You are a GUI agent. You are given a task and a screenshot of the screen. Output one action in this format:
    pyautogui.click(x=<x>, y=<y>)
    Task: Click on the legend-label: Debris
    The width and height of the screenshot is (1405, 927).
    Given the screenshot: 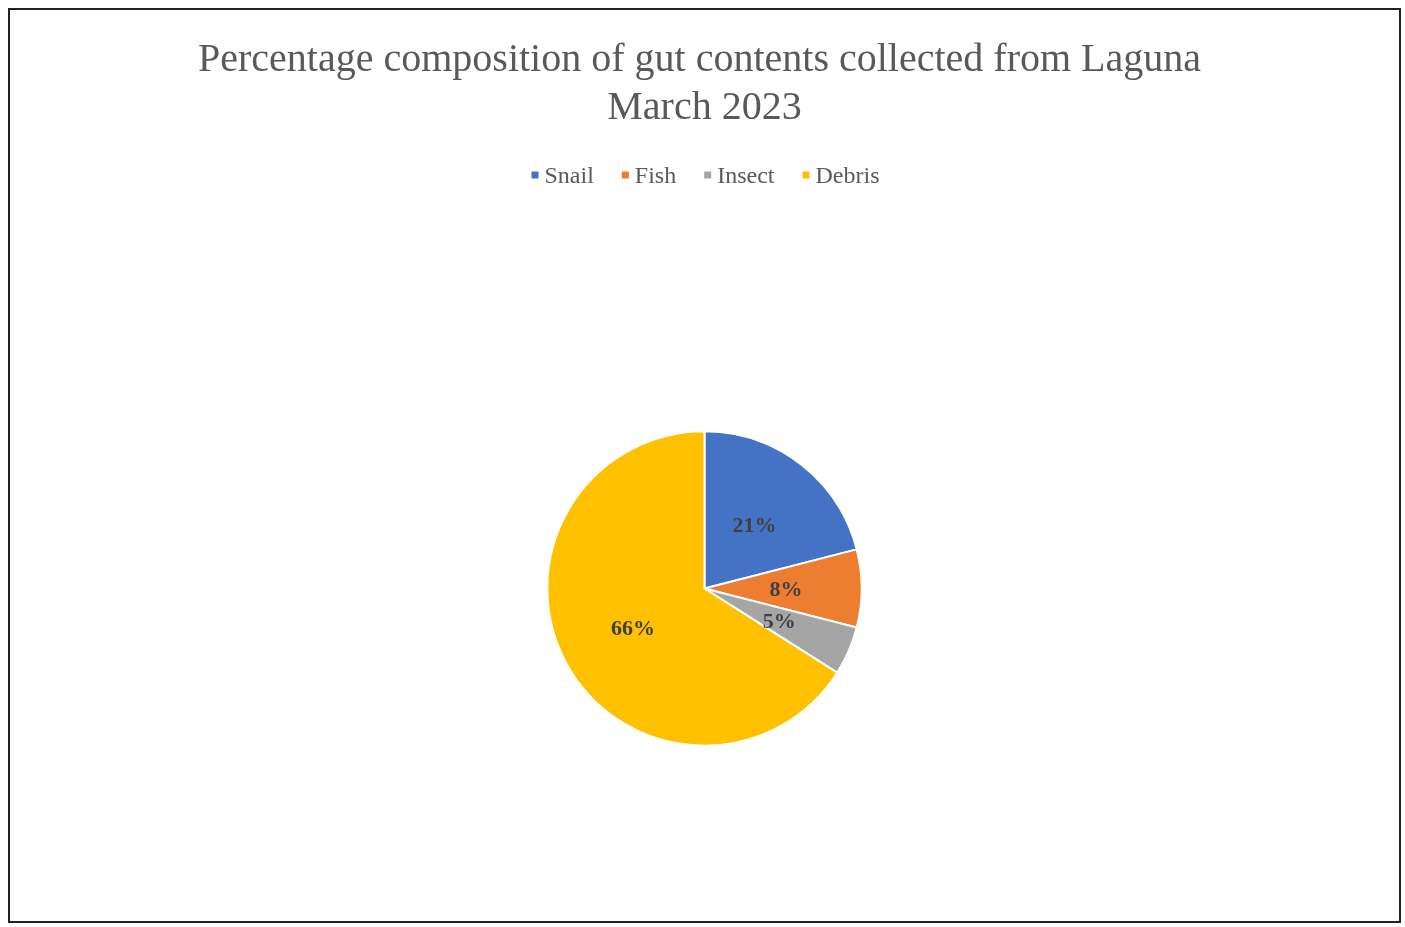 What is the action you would take?
    pyautogui.click(x=847, y=175)
    